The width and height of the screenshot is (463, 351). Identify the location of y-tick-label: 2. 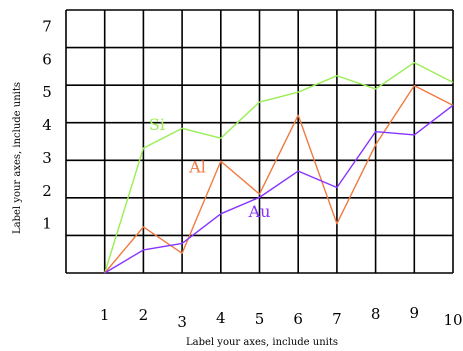
(47, 191).